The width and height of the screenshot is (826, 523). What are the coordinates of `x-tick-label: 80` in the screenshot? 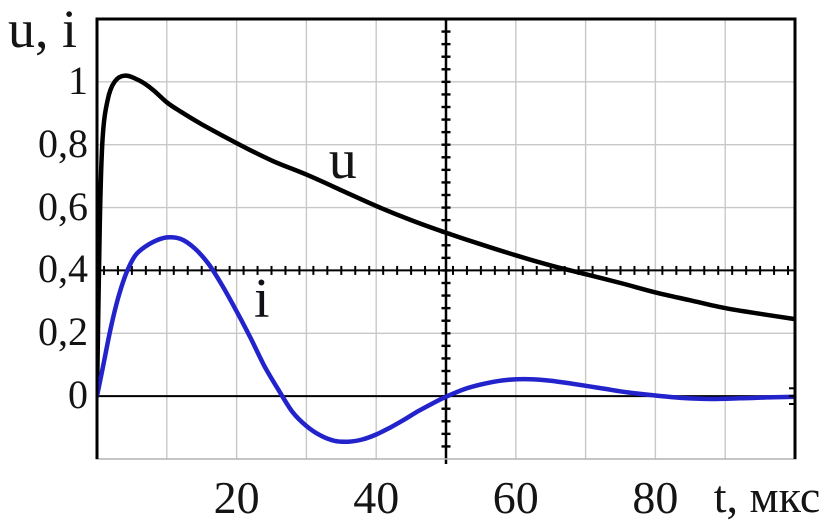 It's located at (655, 497).